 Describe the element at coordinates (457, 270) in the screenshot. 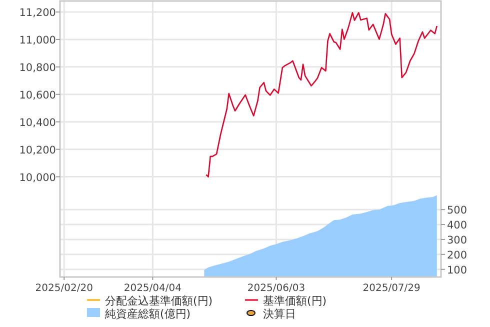

I see `y2-tick-label: 100` at that location.